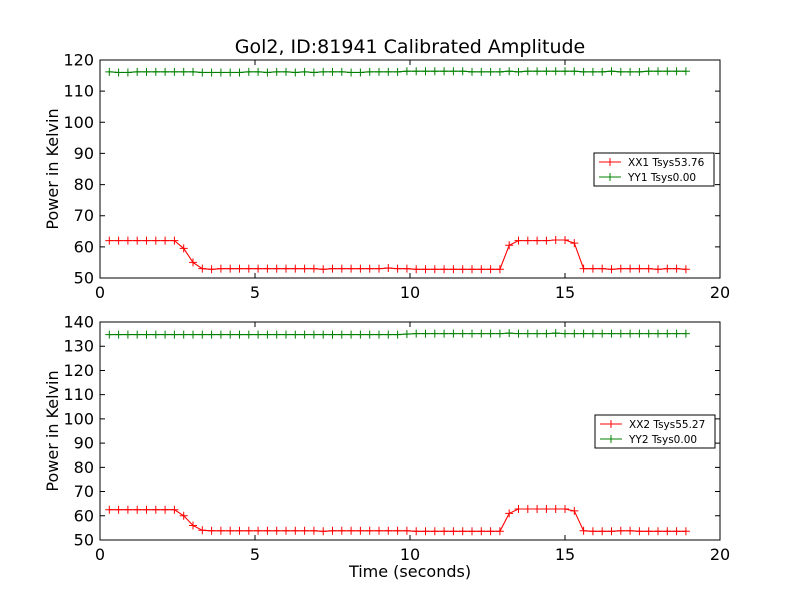  I want to click on y-tick-label: 50, so click(84, 540).